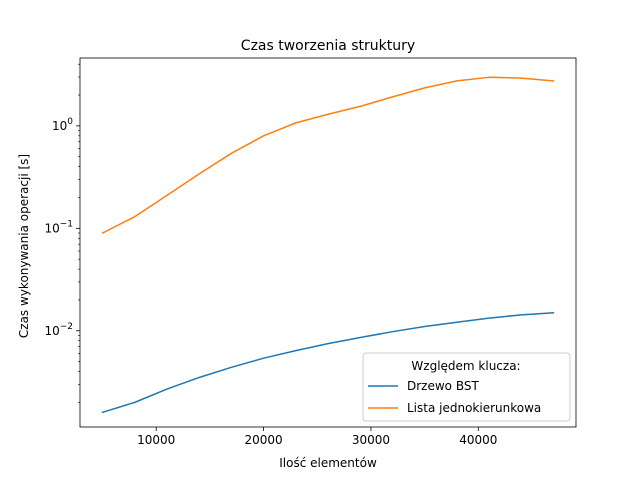 The image size is (640, 480). Describe the element at coordinates (58, 227) in the screenshot. I see `y-tick-label: 10⁻¹` at that location.